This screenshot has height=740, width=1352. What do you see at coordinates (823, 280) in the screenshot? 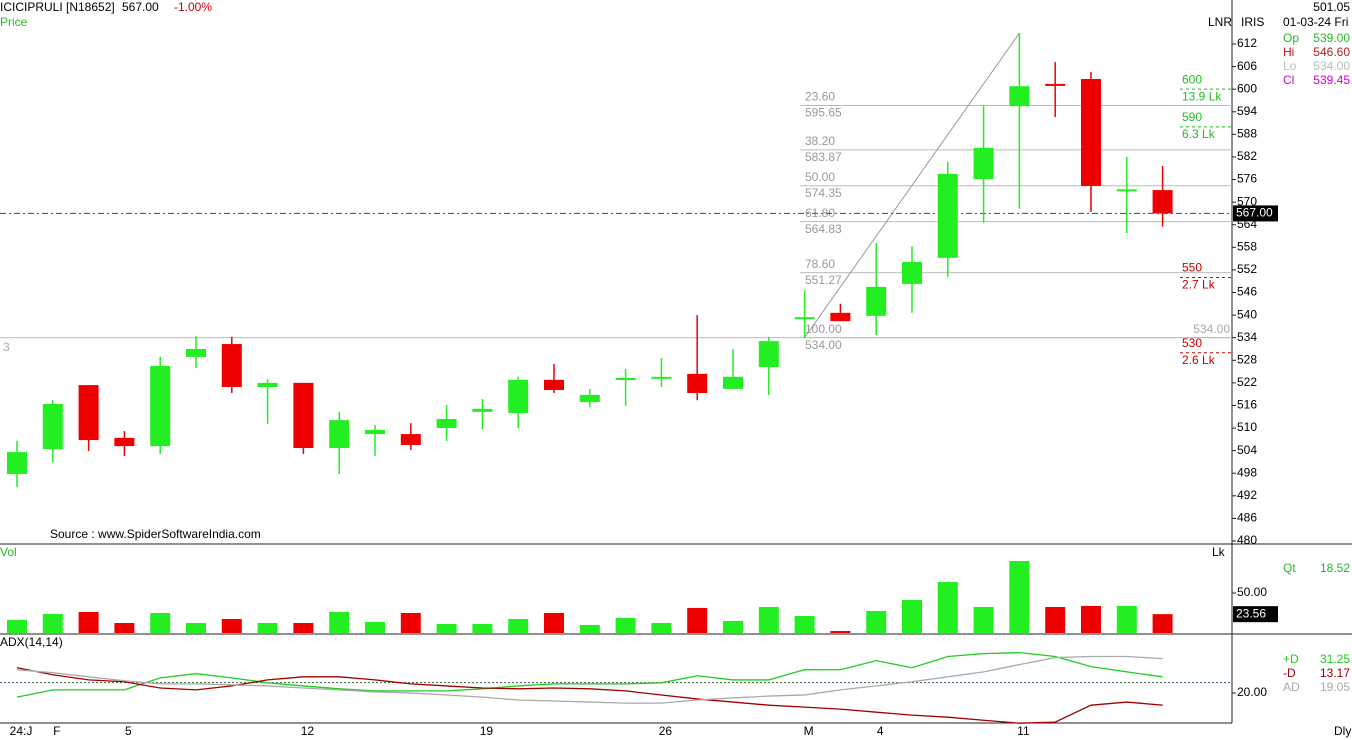
I see `fib-price: 551.27` at bounding box center [823, 280].